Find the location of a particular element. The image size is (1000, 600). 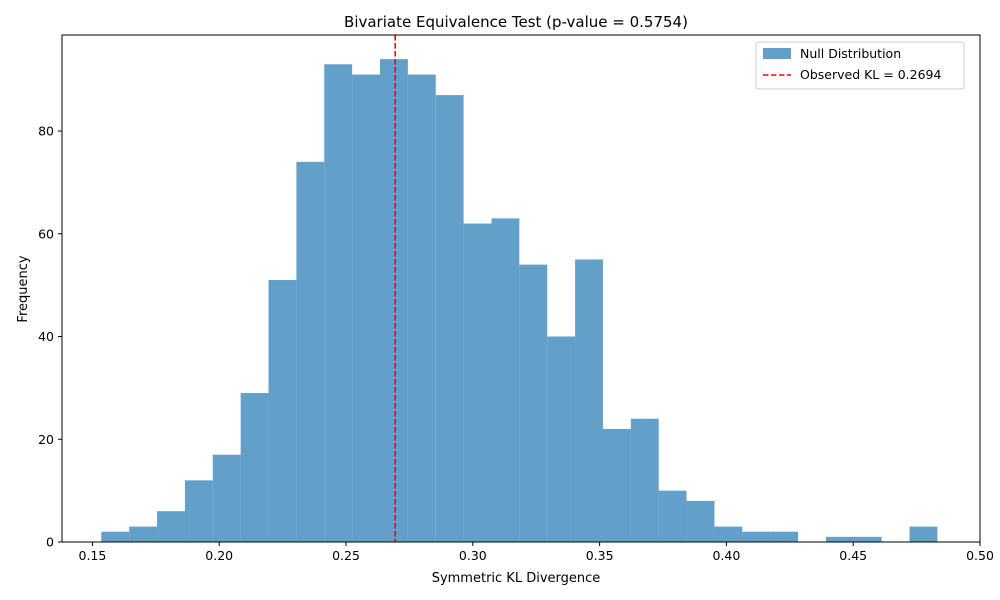

y-tick-label: 20 is located at coordinates (46, 439).